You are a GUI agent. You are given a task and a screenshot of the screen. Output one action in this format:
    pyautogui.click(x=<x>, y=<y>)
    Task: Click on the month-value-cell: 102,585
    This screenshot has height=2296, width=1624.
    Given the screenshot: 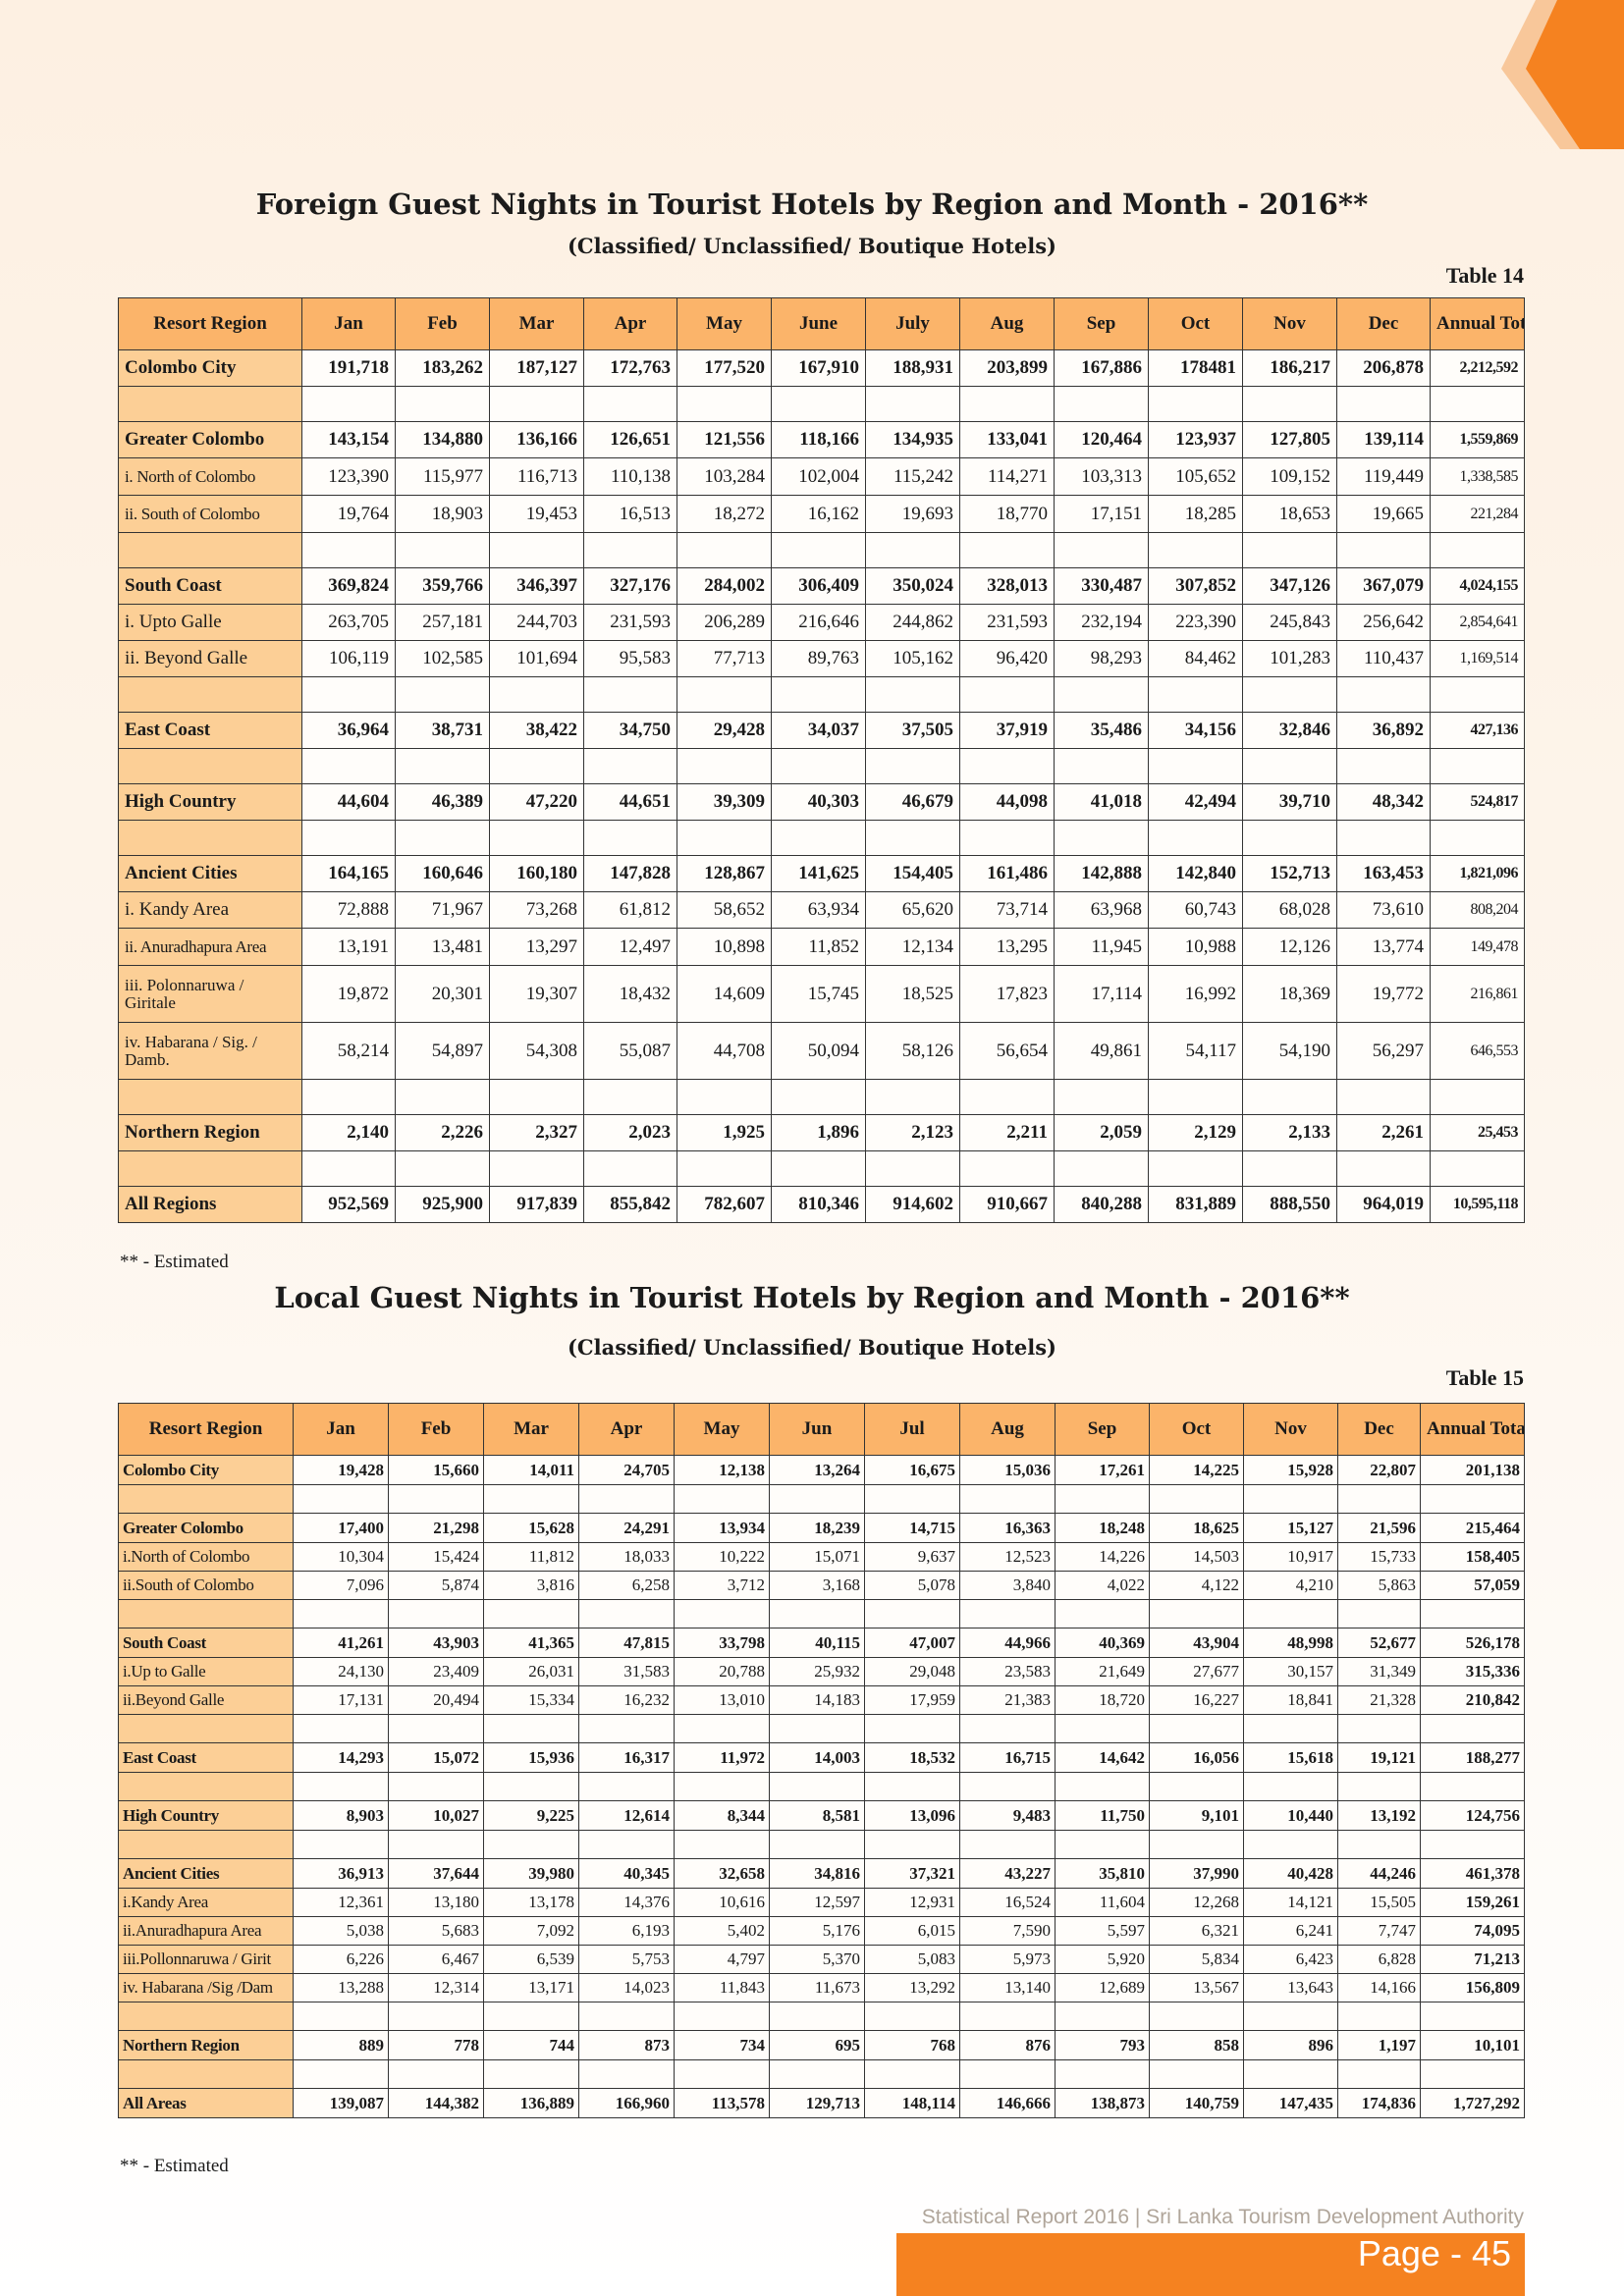 What is the action you would take?
    pyautogui.click(x=442, y=658)
    